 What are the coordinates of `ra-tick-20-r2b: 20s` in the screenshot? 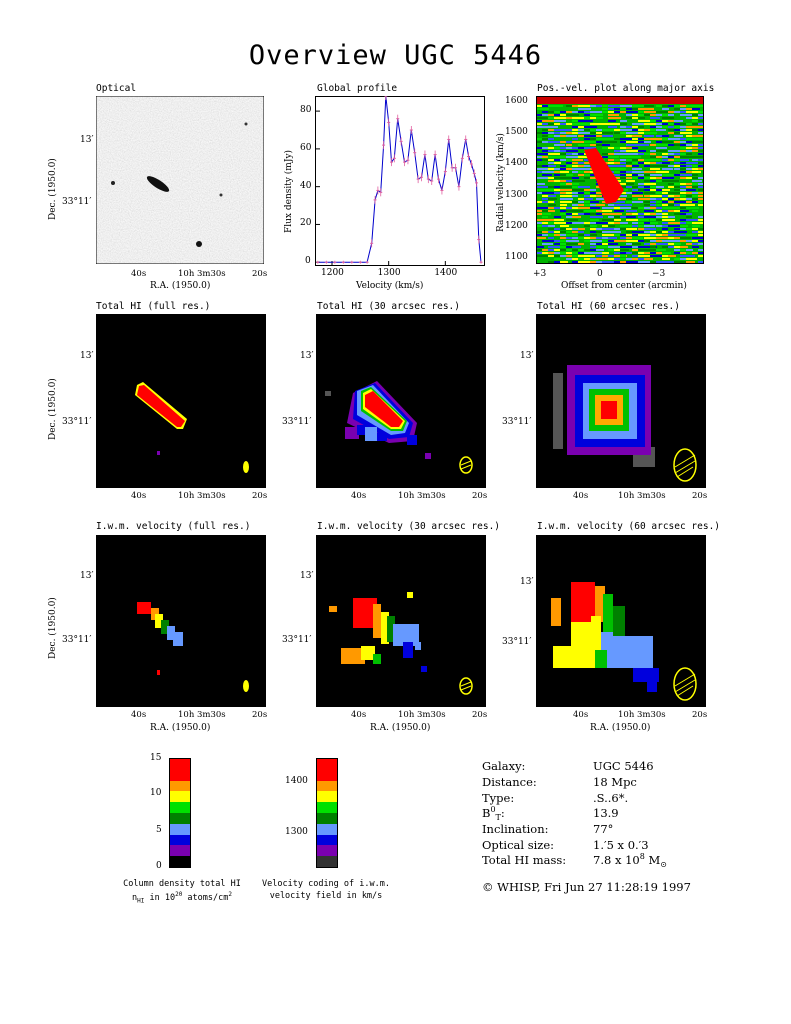 It's located at (480, 496).